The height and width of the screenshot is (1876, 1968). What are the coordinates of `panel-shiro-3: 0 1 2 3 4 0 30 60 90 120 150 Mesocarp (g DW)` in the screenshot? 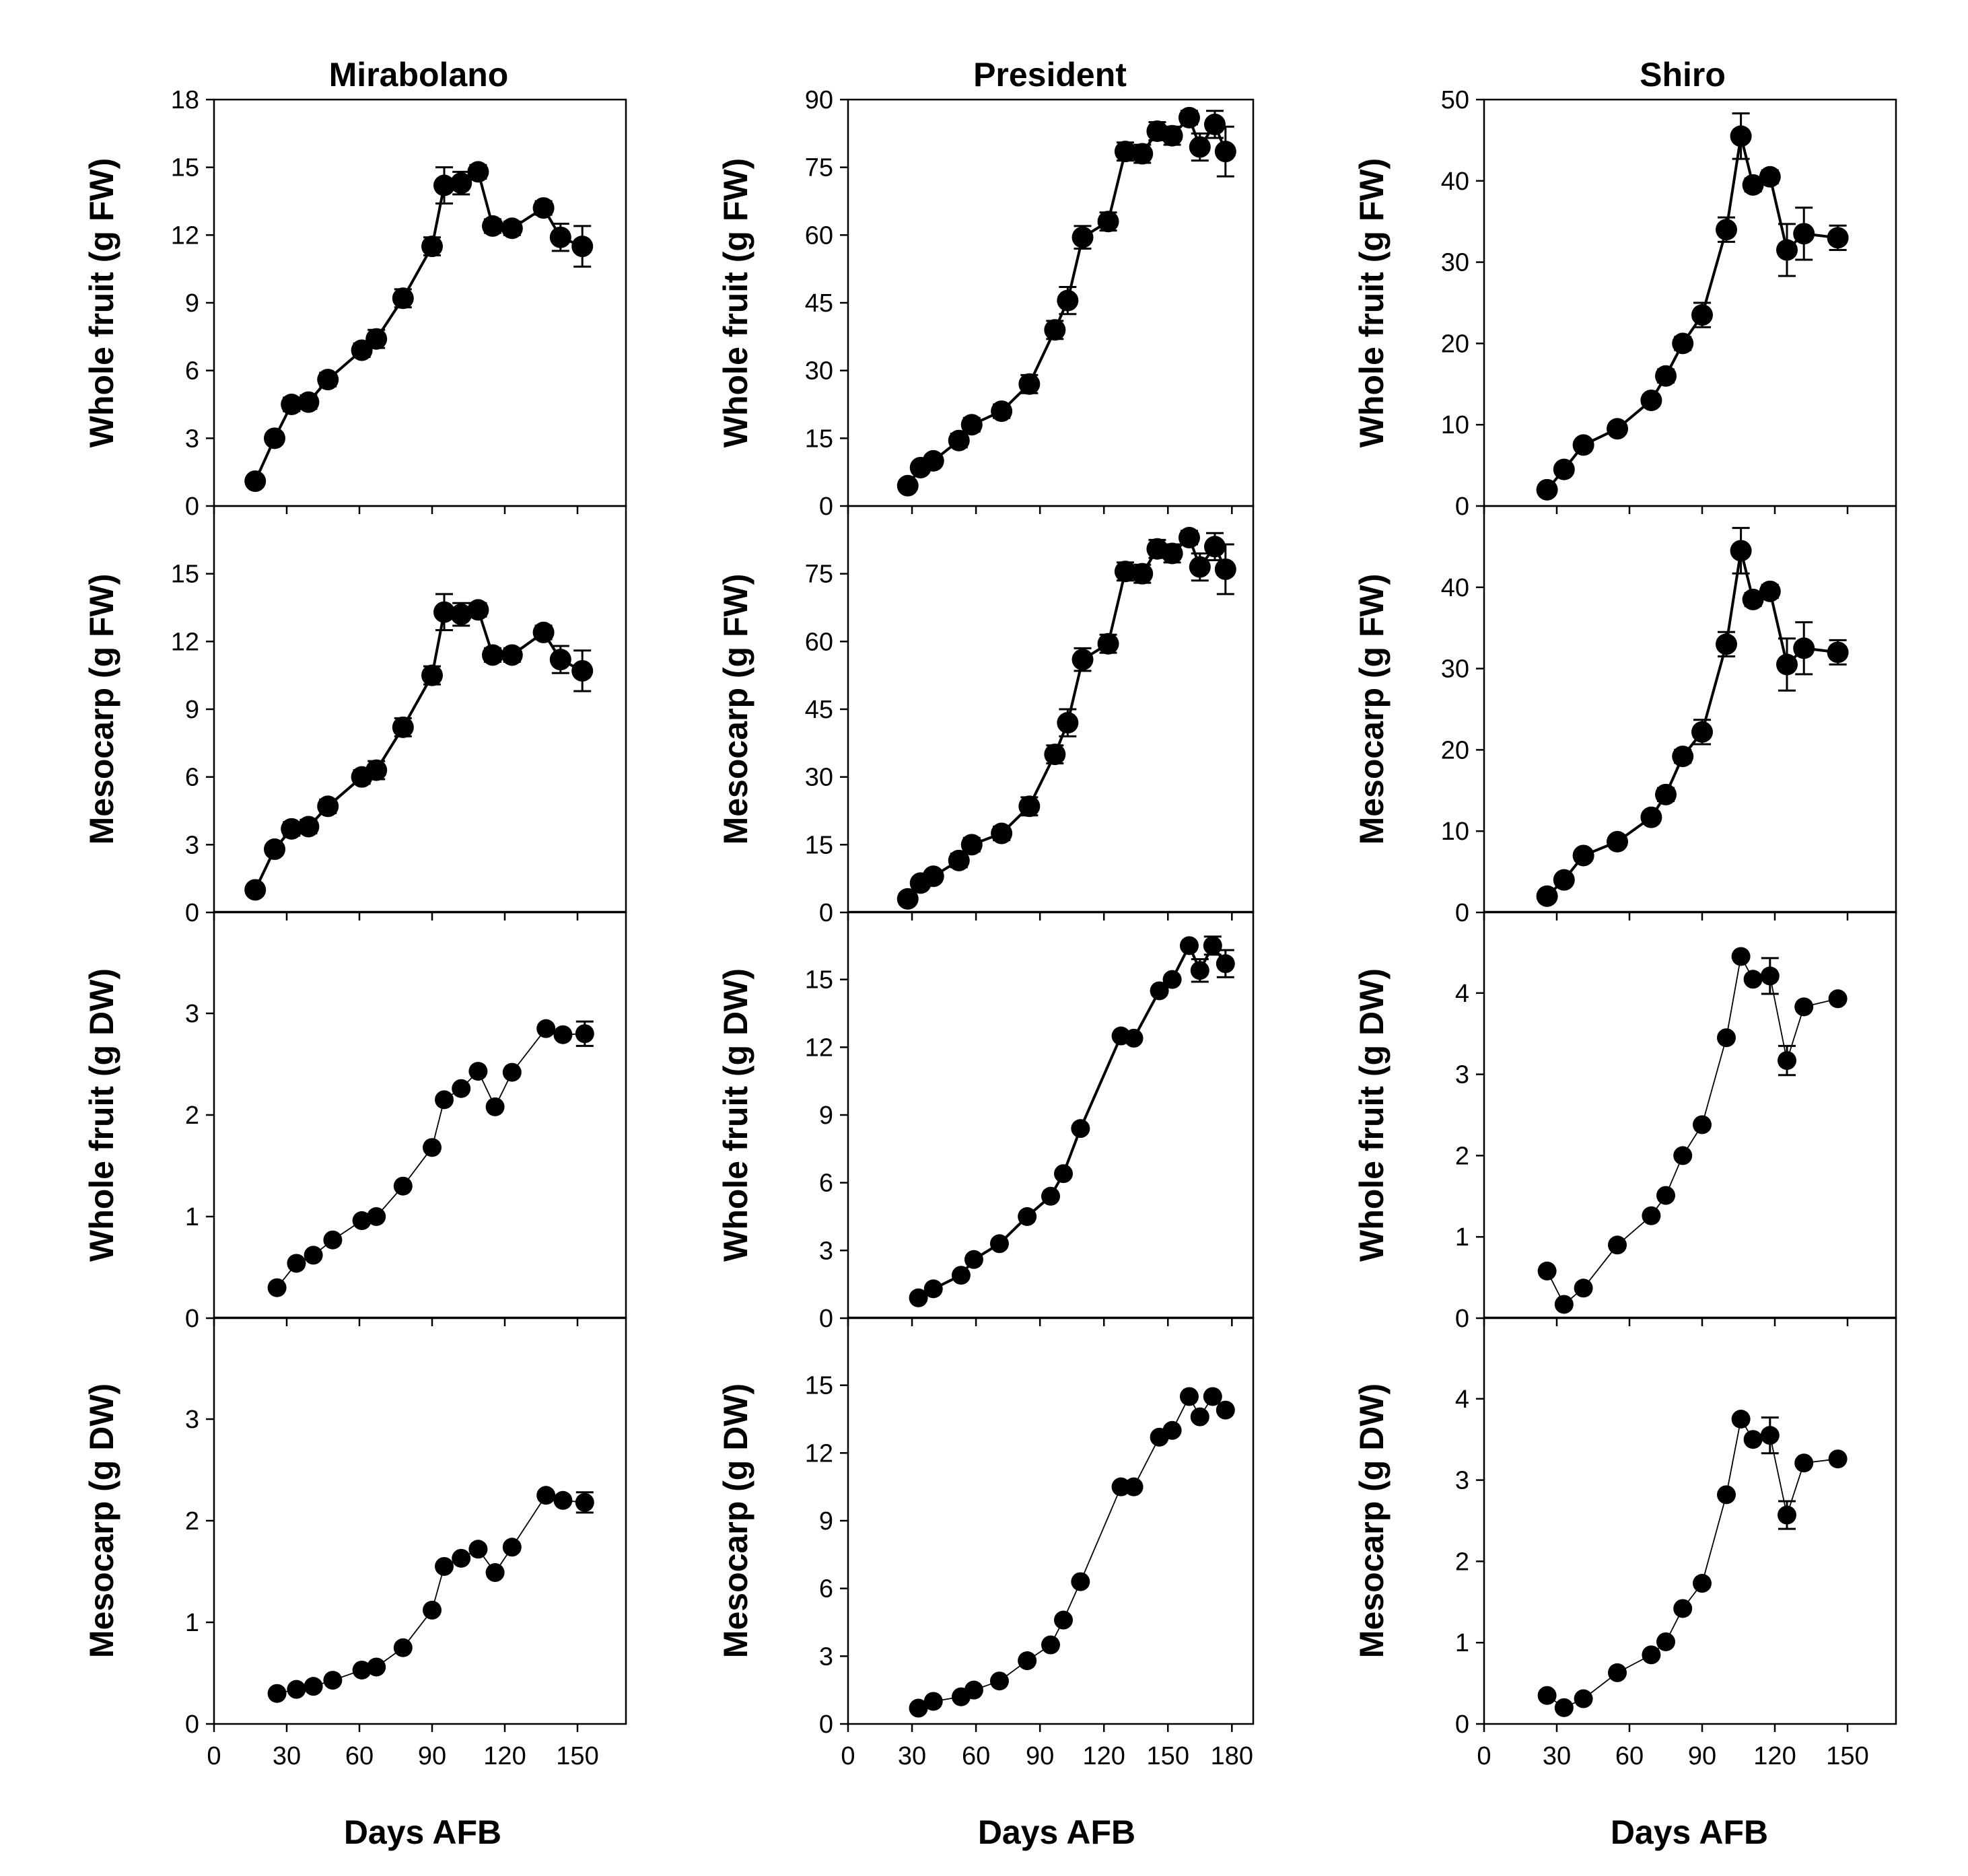 It's located at (1625, 1543).